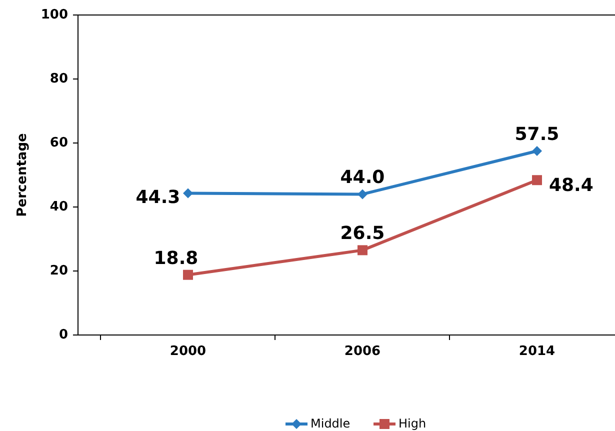  Describe the element at coordinates (59, 79) in the screenshot. I see `y-tick-label: 80` at that location.